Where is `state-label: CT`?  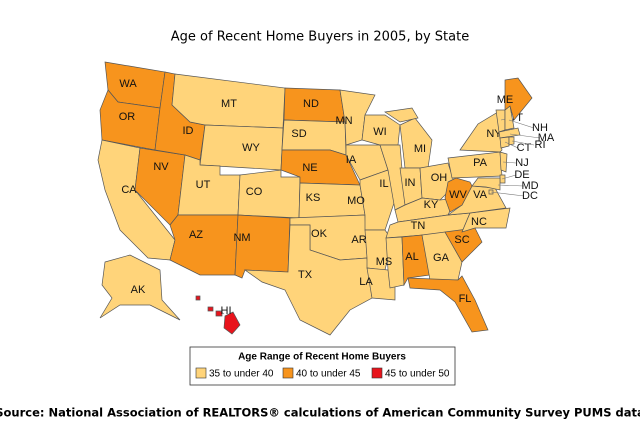
state-label: CT is located at coordinates (524, 148).